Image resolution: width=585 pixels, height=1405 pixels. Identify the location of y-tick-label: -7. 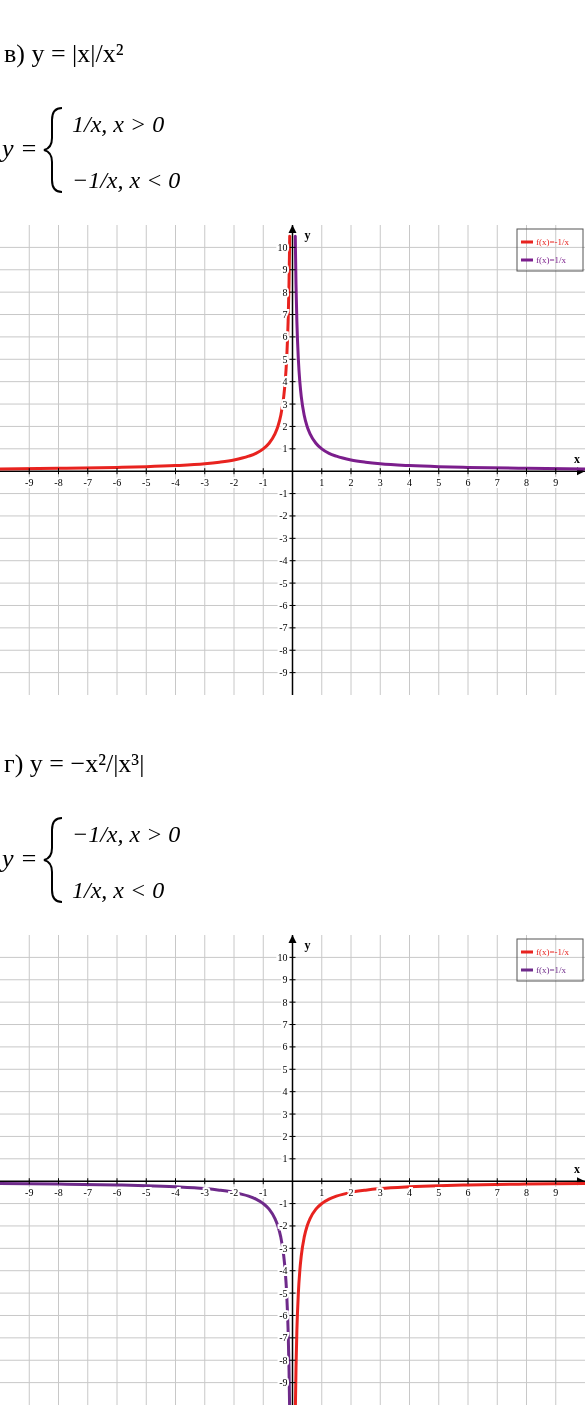
(283, 628).